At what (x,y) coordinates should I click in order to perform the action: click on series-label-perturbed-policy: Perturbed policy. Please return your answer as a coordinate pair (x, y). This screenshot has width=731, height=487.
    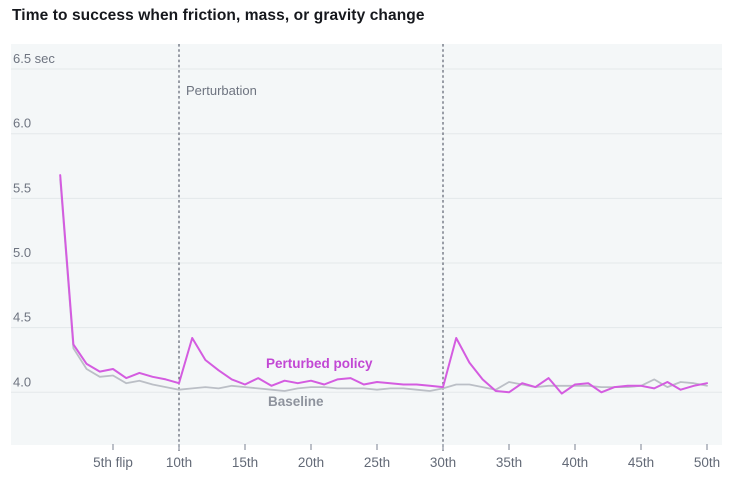
    Looking at the image, I should click on (319, 363).